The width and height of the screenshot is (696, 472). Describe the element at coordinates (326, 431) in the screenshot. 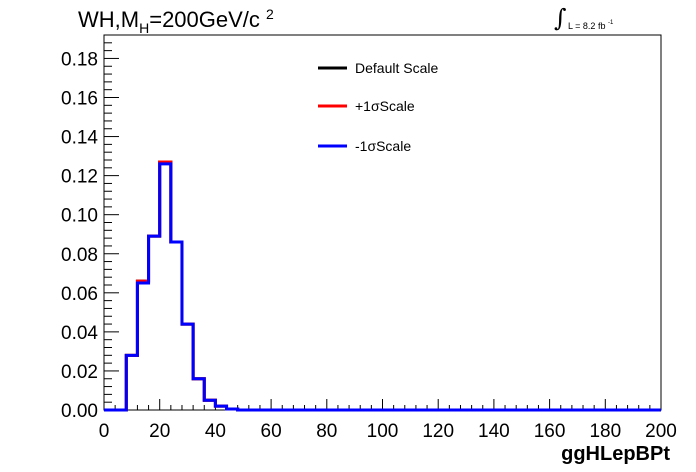

I see `x-tick-label: 80` at that location.